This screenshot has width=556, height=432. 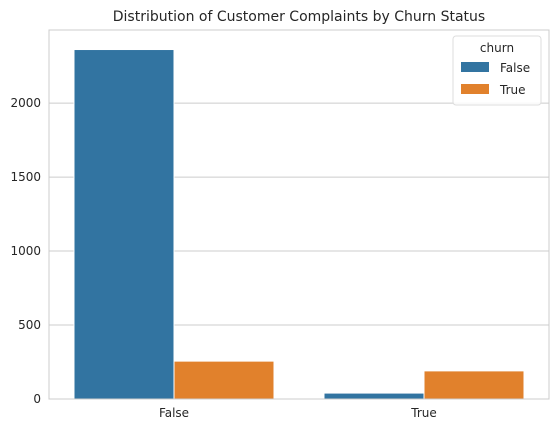 What do you see at coordinates (174, 413) in the screenshot?
I see `x-tick-label: False` at bounding box center [174, 413].